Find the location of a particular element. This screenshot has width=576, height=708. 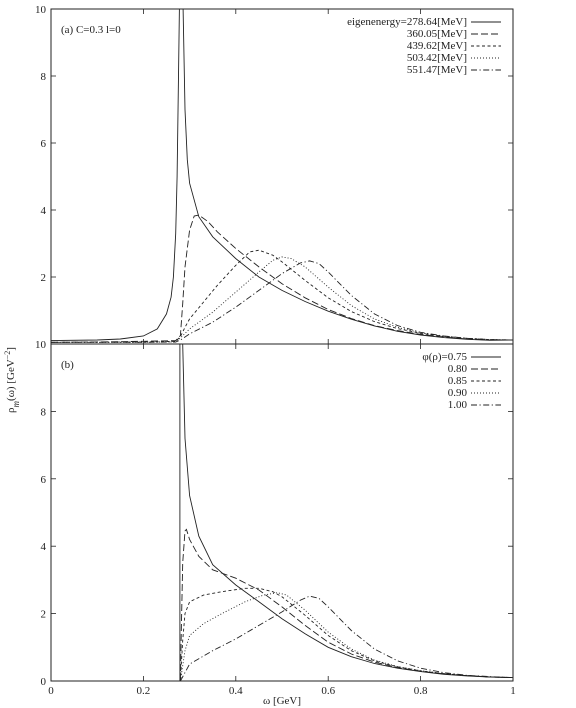

panel-a-legend-label-2: 360.05[MeV] is located at coordinates (437, 34).